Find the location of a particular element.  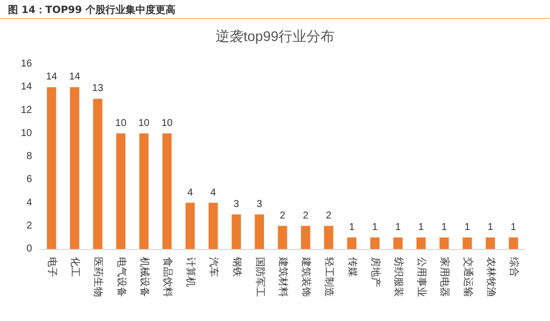

x-tick-label: 传媒 is located at coordinates (352, 267).